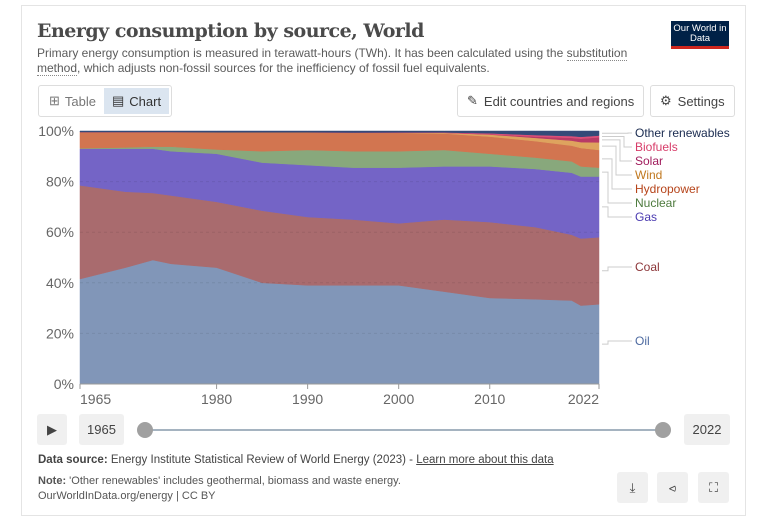 This screenshot has width=766, height=523. What do you see at coordinates (101, 429) in the screenshot?
I see `start-year-label: 1965` at bounding box center [101, 429].